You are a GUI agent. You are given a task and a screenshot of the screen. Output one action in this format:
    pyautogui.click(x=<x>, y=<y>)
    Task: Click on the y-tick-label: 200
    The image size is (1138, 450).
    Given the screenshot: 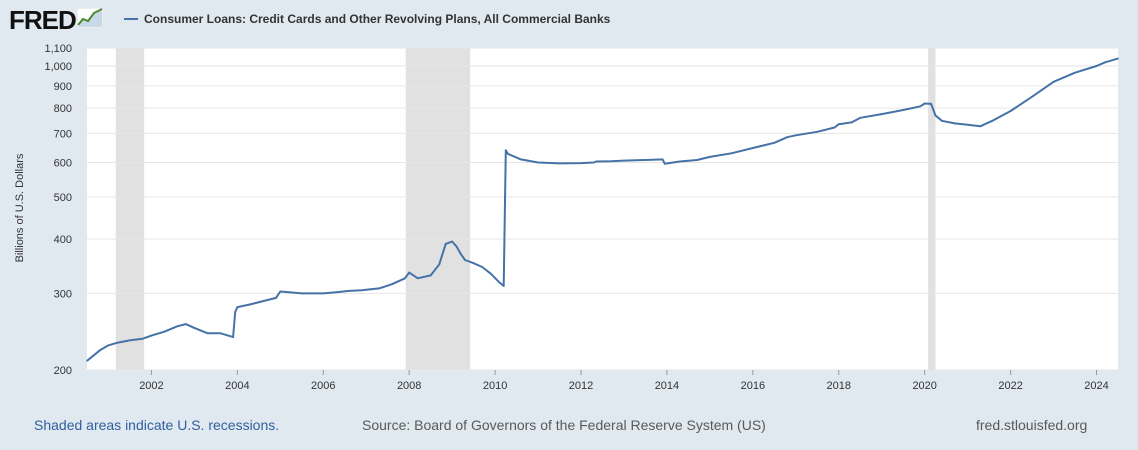 What is the action you would take?
    pyautogui.click(x=63, y=371)
    